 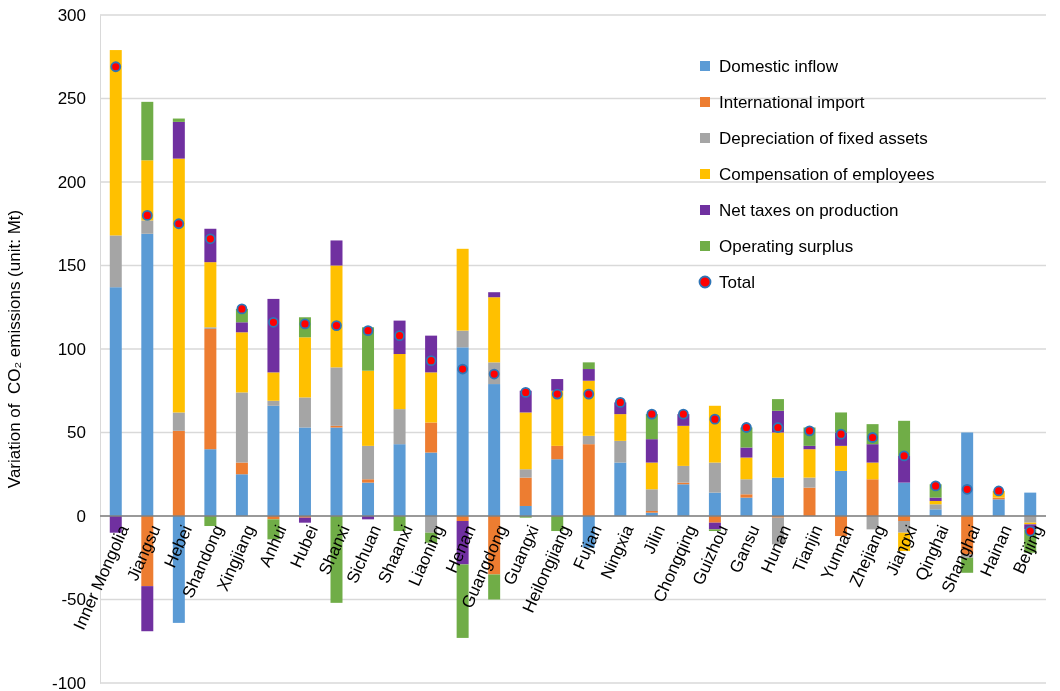 I want to click on y-tick-label: 100, so click(x=71, y=349).